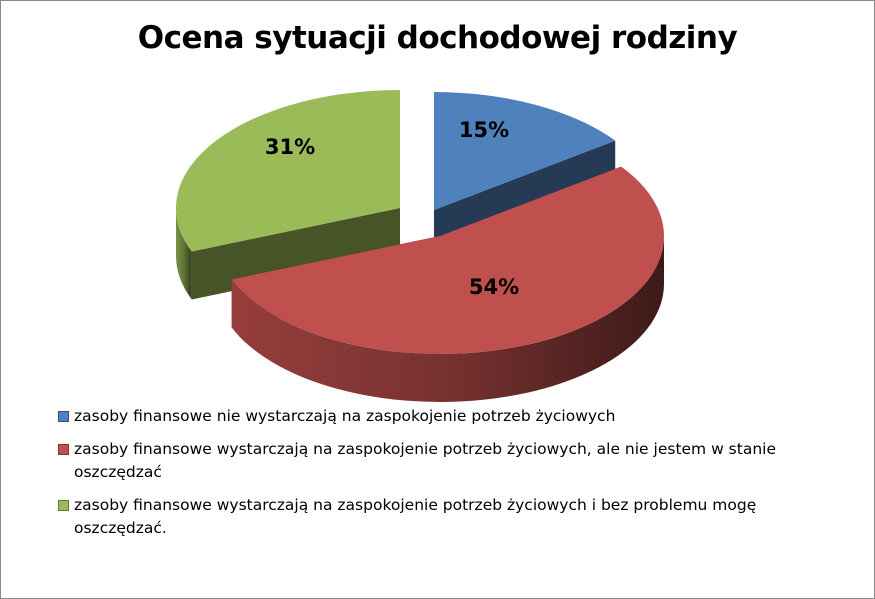 This screenshot has height=599, width=875. Describe the element at coordinates (184, 254) in the screenshot. I see `slice-green-side` at that location.